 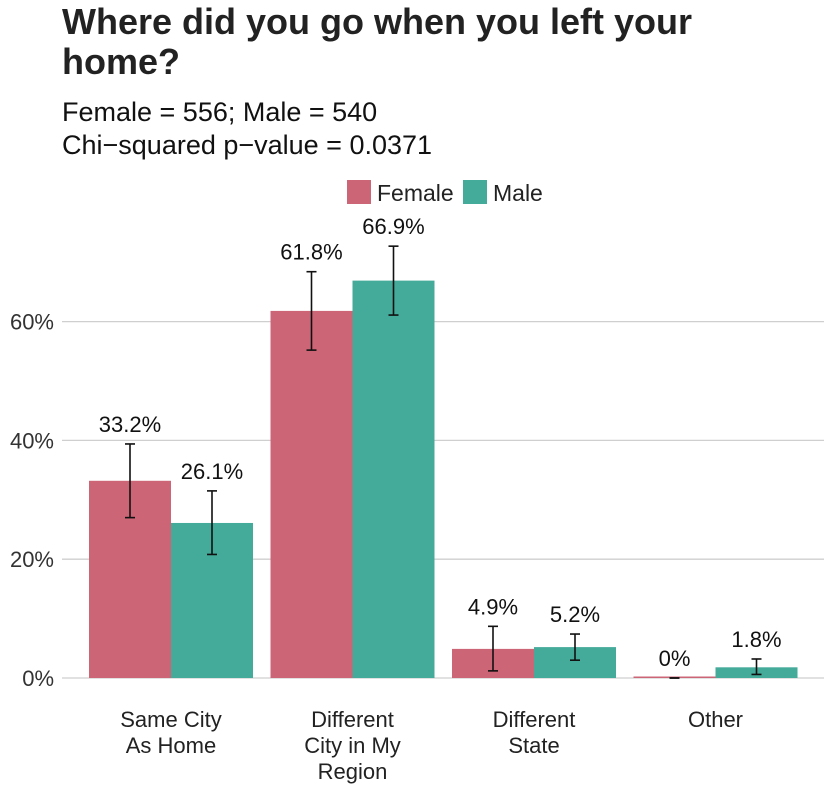 I want to click on data-label: 4.9%, so click(x=493, y=606).